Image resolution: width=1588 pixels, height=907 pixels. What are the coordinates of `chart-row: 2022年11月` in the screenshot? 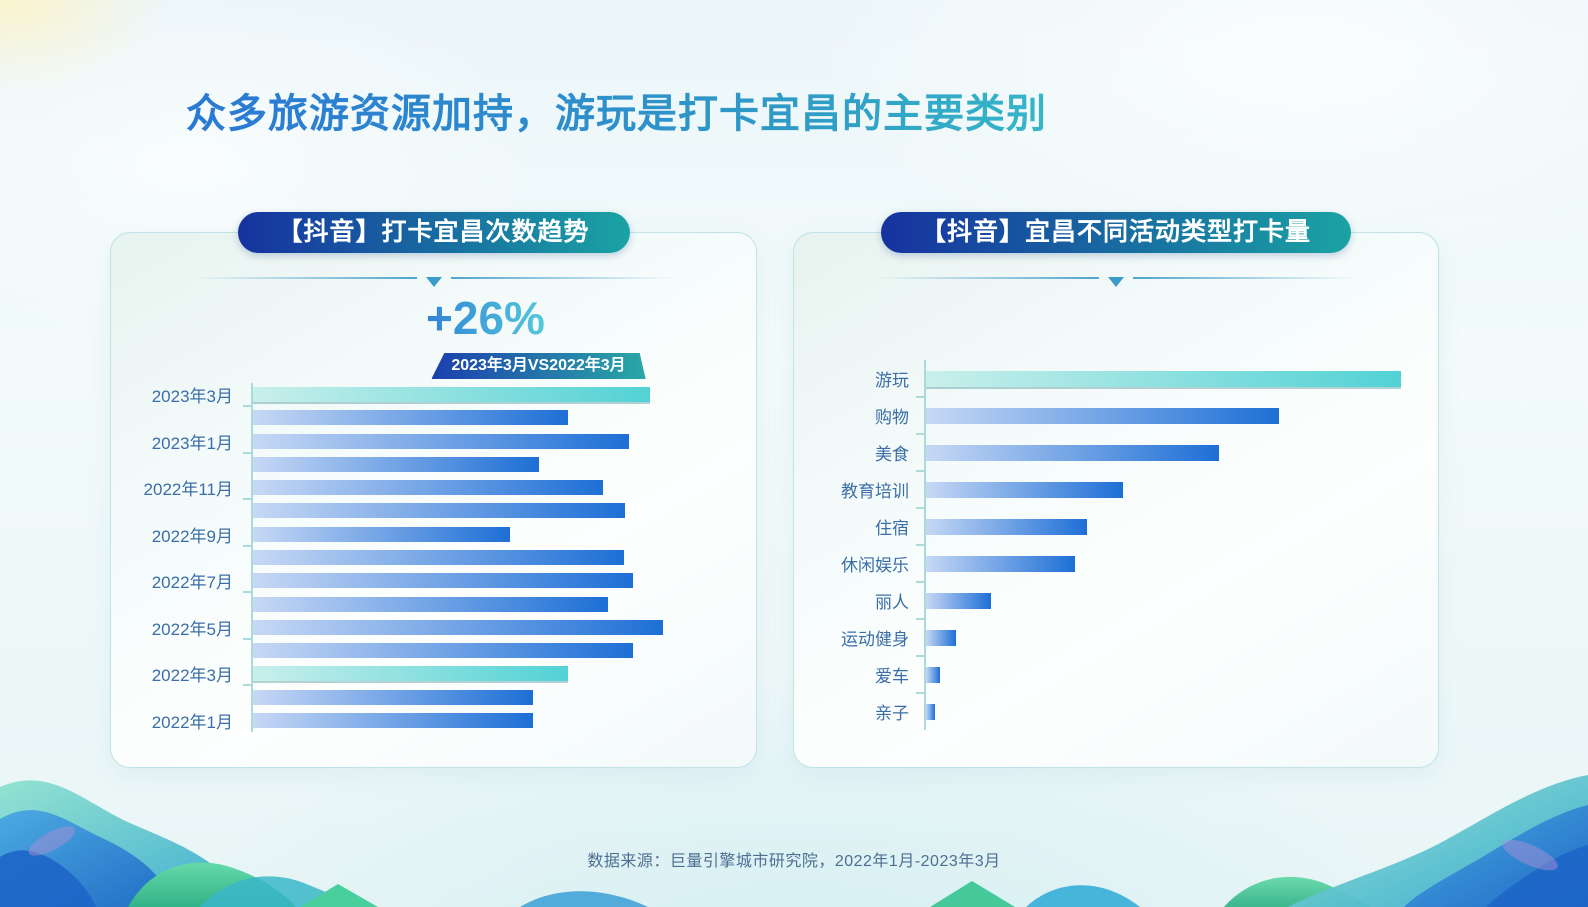 It's located at (433, 488).